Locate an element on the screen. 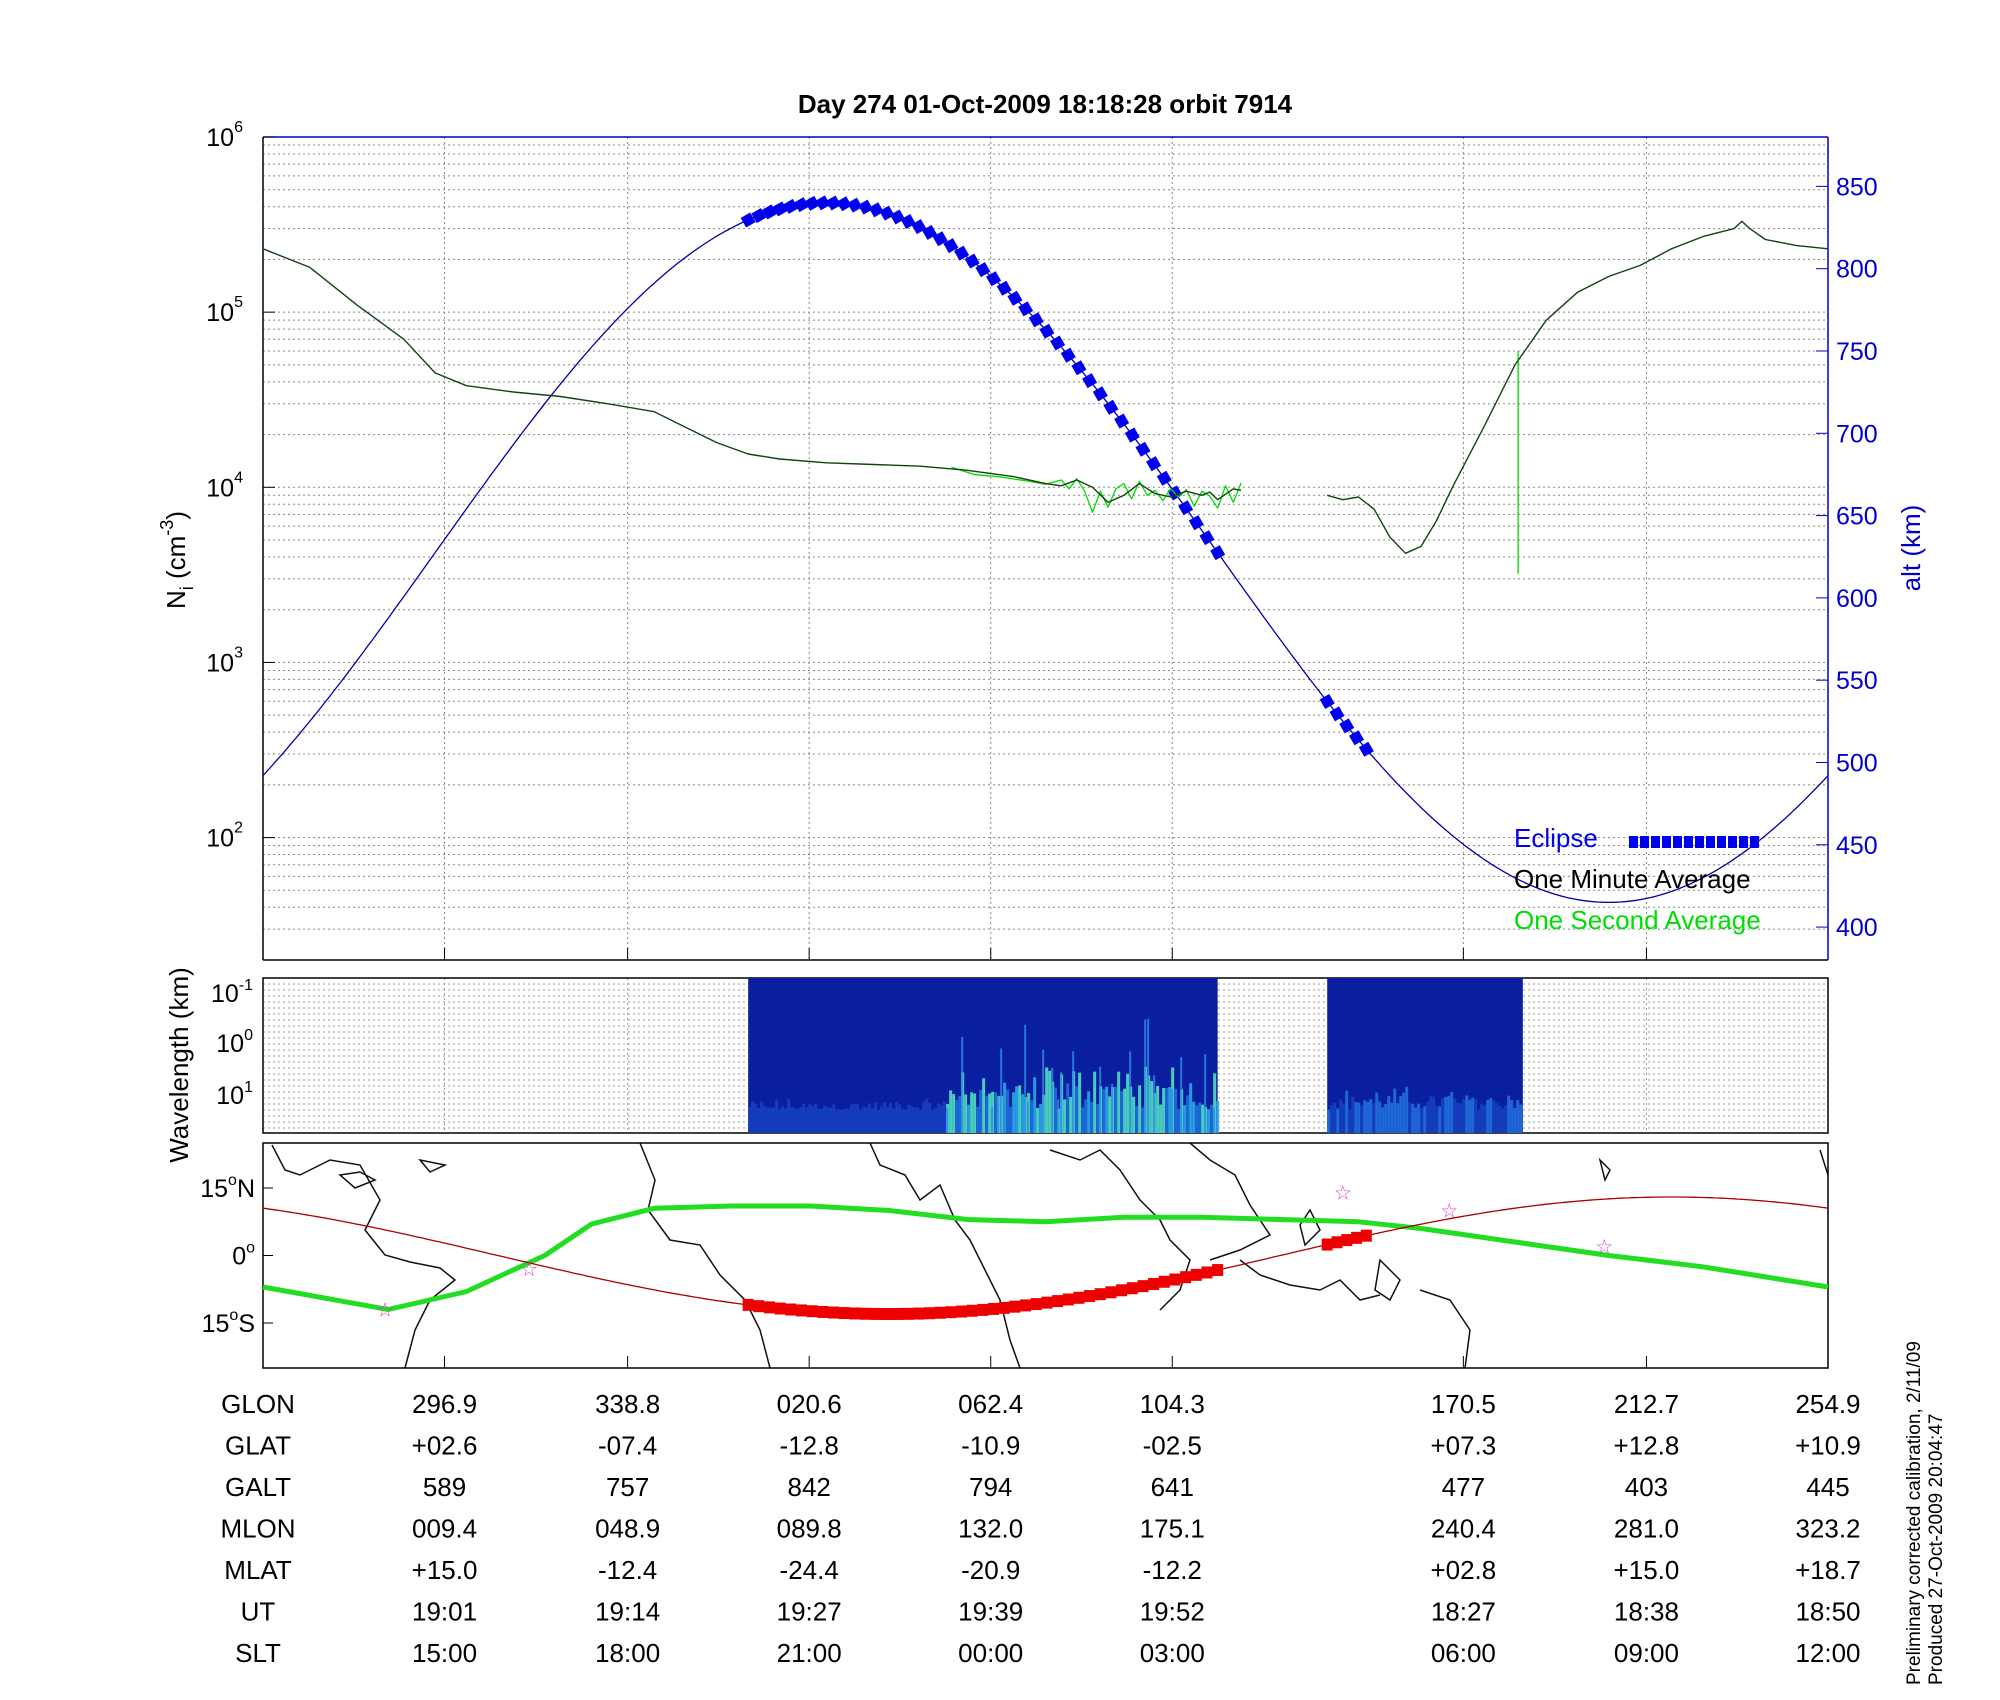 The width and height of the screenshot is (2000, 1700). y2-tick-label: 850 is located at coordinates (1857, 187).